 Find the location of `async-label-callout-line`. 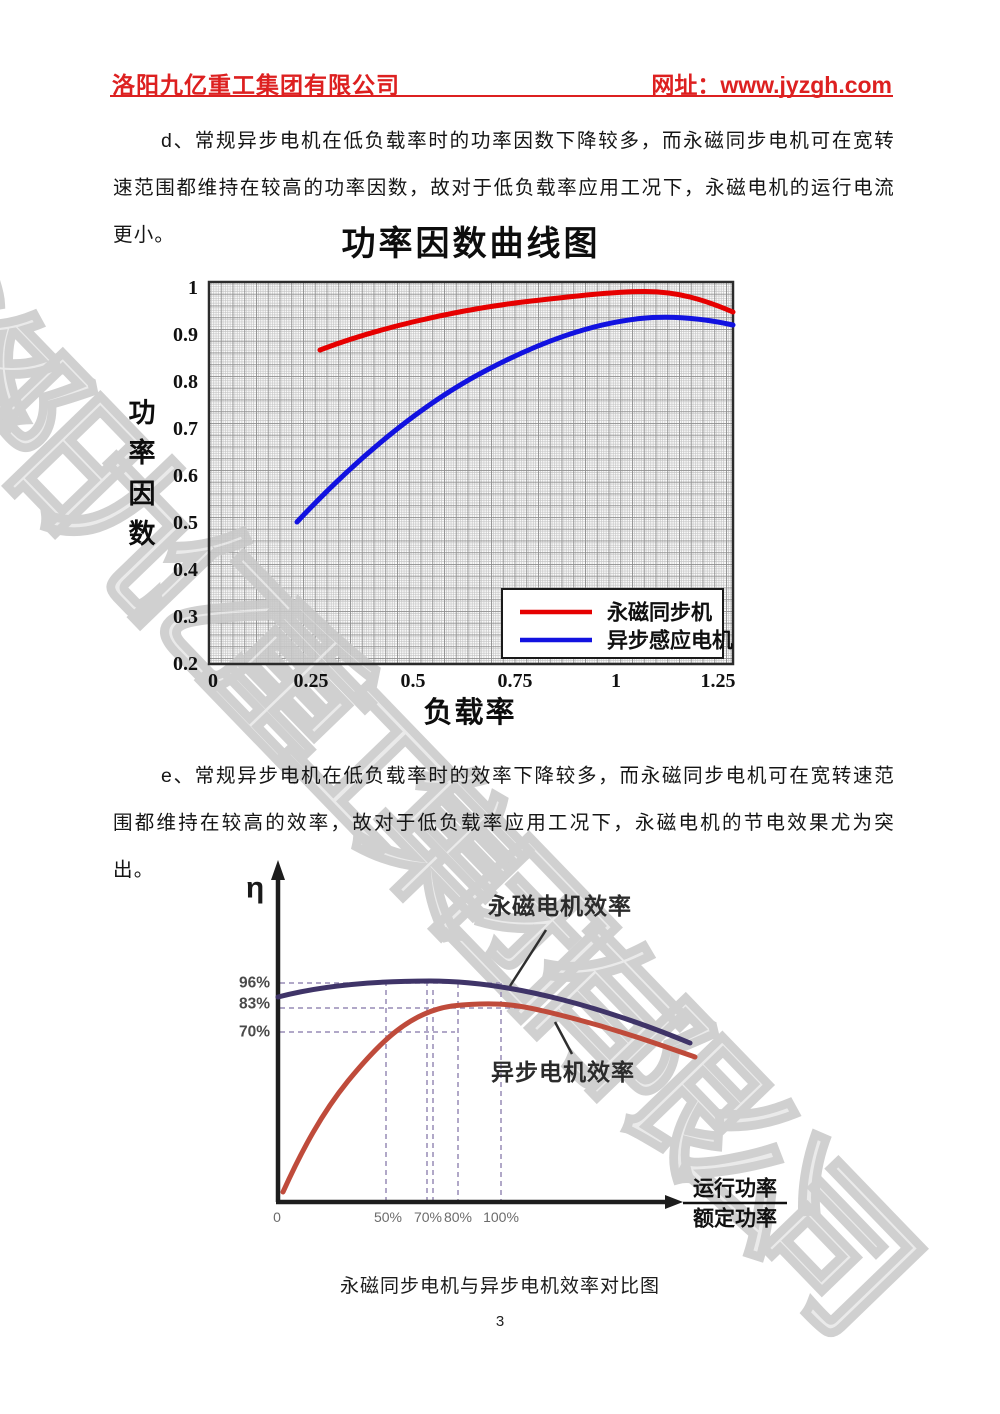

async-label-callout-line is located at coordinates (563, 1038).